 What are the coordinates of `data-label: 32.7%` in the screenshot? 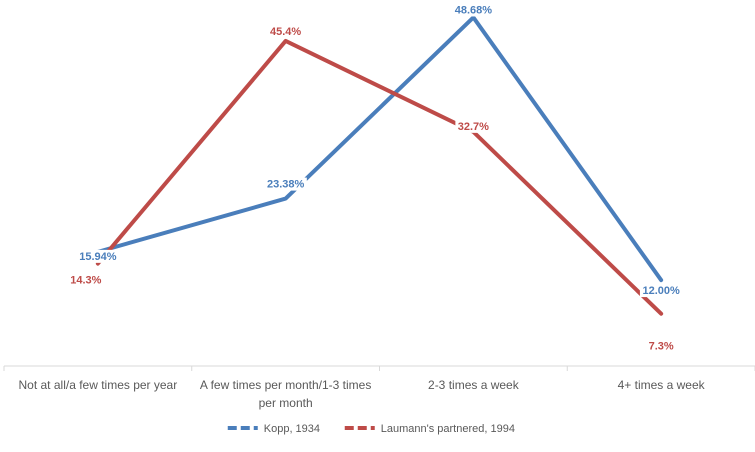 It's located at (473, 127).